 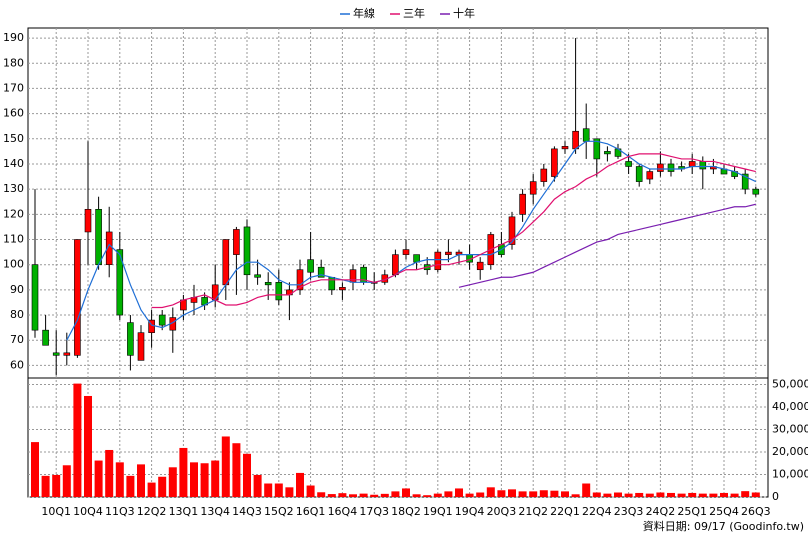 What do you see at coordinates (790, 474) in the screenshot?
I see `y2-tick-label: 10,000` at bounding box center [790, 474].